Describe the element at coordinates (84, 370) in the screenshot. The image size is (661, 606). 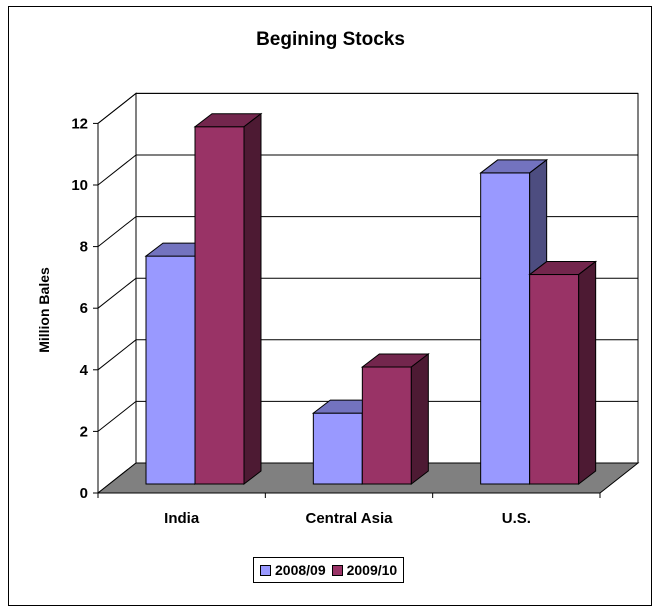
I see `y-tick-label: 4` at that location.